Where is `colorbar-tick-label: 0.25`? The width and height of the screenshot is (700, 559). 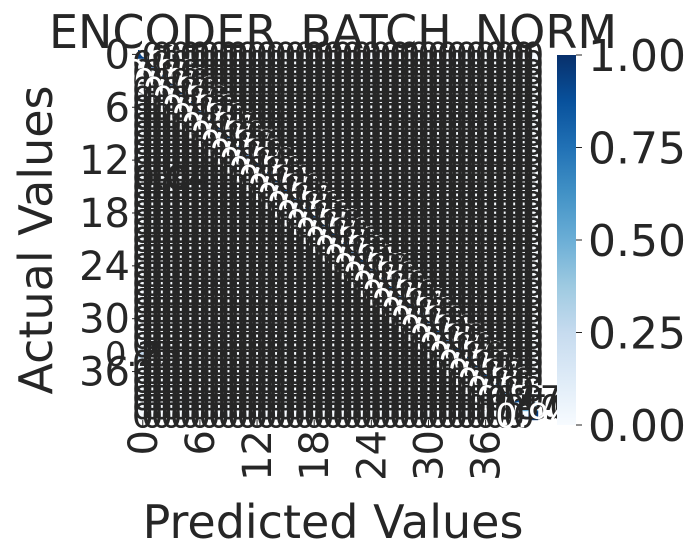
colorbar-tick-label: 0.25 is located at coordinates (637, 334).